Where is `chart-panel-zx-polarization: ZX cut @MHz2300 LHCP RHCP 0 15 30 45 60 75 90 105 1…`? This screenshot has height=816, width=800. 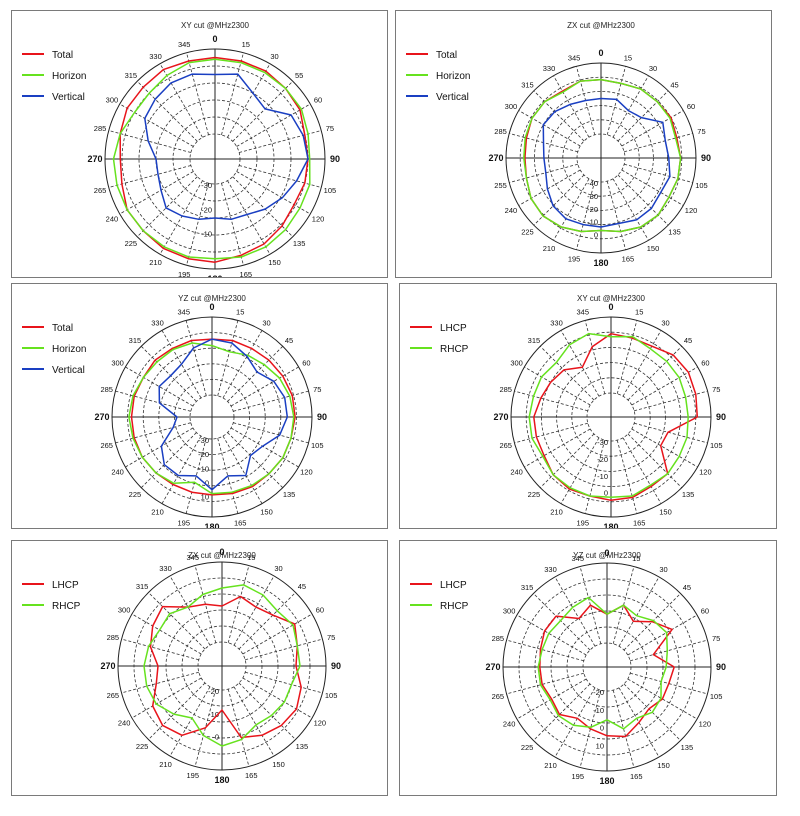 chart-panel-zx-polarization: ZX cut @MHz2300 LHCP RHCP 0 15 30 45 60 75 90 105 1… is located at coordinates (199, 668).